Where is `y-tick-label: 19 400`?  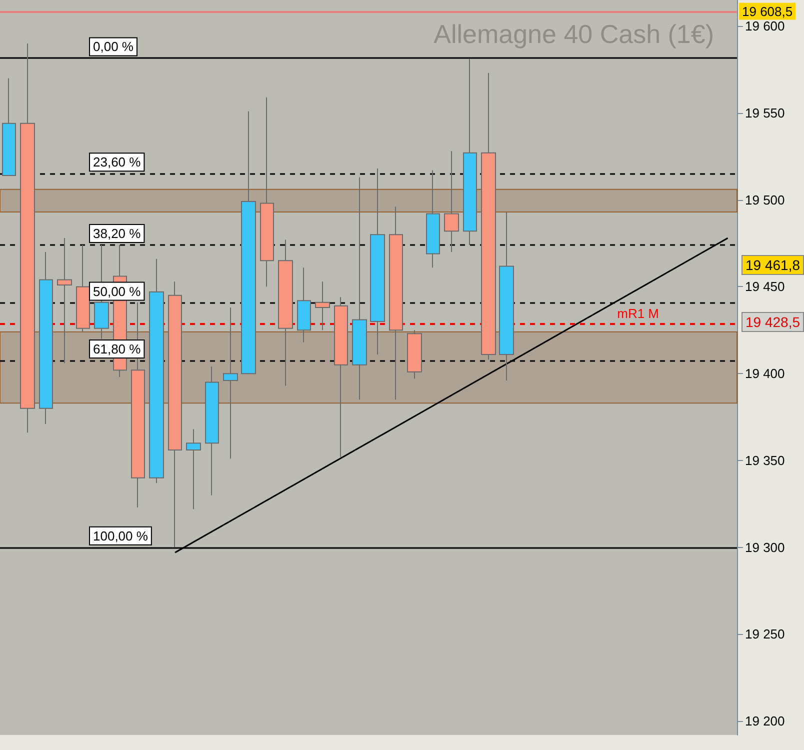
y-tick-label: 19 400 is located at coordinates (765, 374).